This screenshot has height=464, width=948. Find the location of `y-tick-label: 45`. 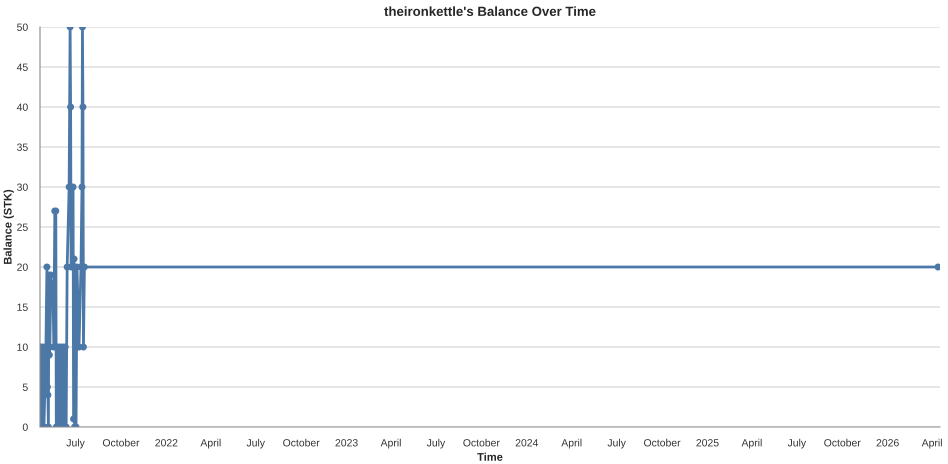

y-tick-label: 45 is located at coordinates (22, 67).